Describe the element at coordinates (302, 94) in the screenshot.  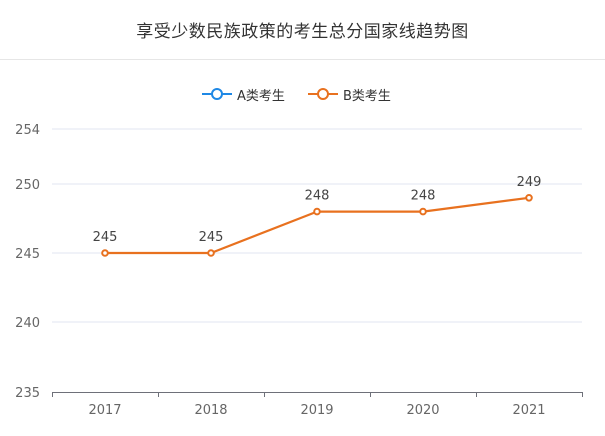
I see `legend: A类考生 B类考生` at that location.